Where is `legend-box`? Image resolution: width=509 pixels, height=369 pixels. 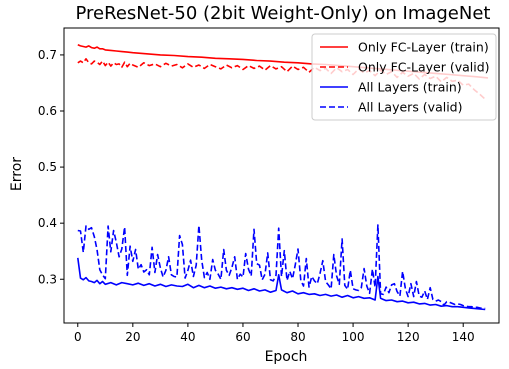 legend-box is located at coordinates (404, 77).